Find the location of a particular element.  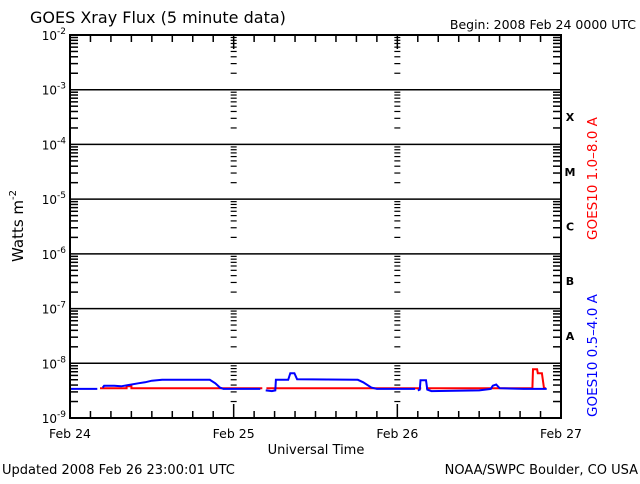

footer-source: NOAA/SWPC Boulder, CO USA is located at coordinates (541, 470).